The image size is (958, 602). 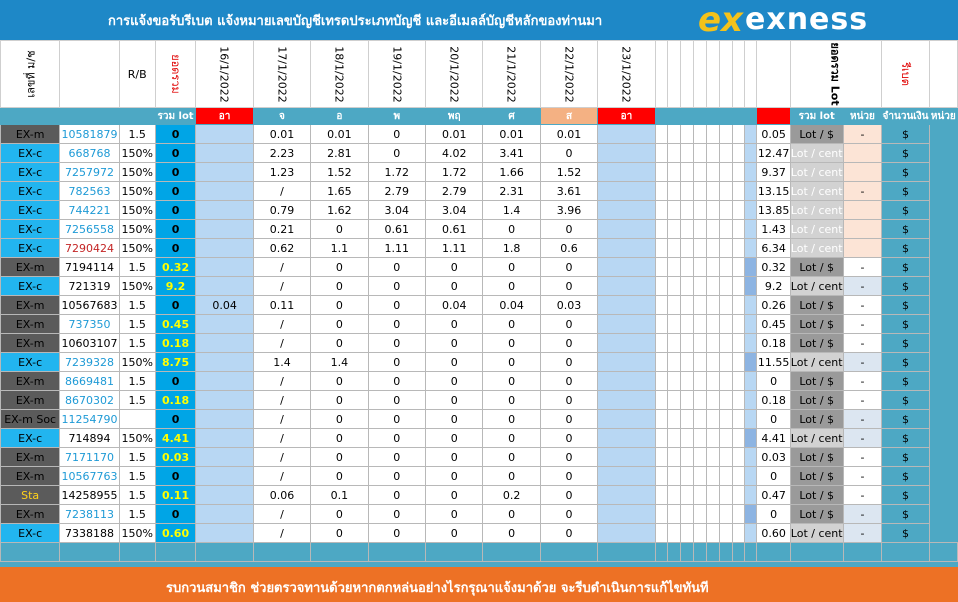 I want to click on table-row: EX-m 10603107 1.5 0.18/0 0 0 0 0 0.18 Lot / $ - $, so click(x=479, y=343).